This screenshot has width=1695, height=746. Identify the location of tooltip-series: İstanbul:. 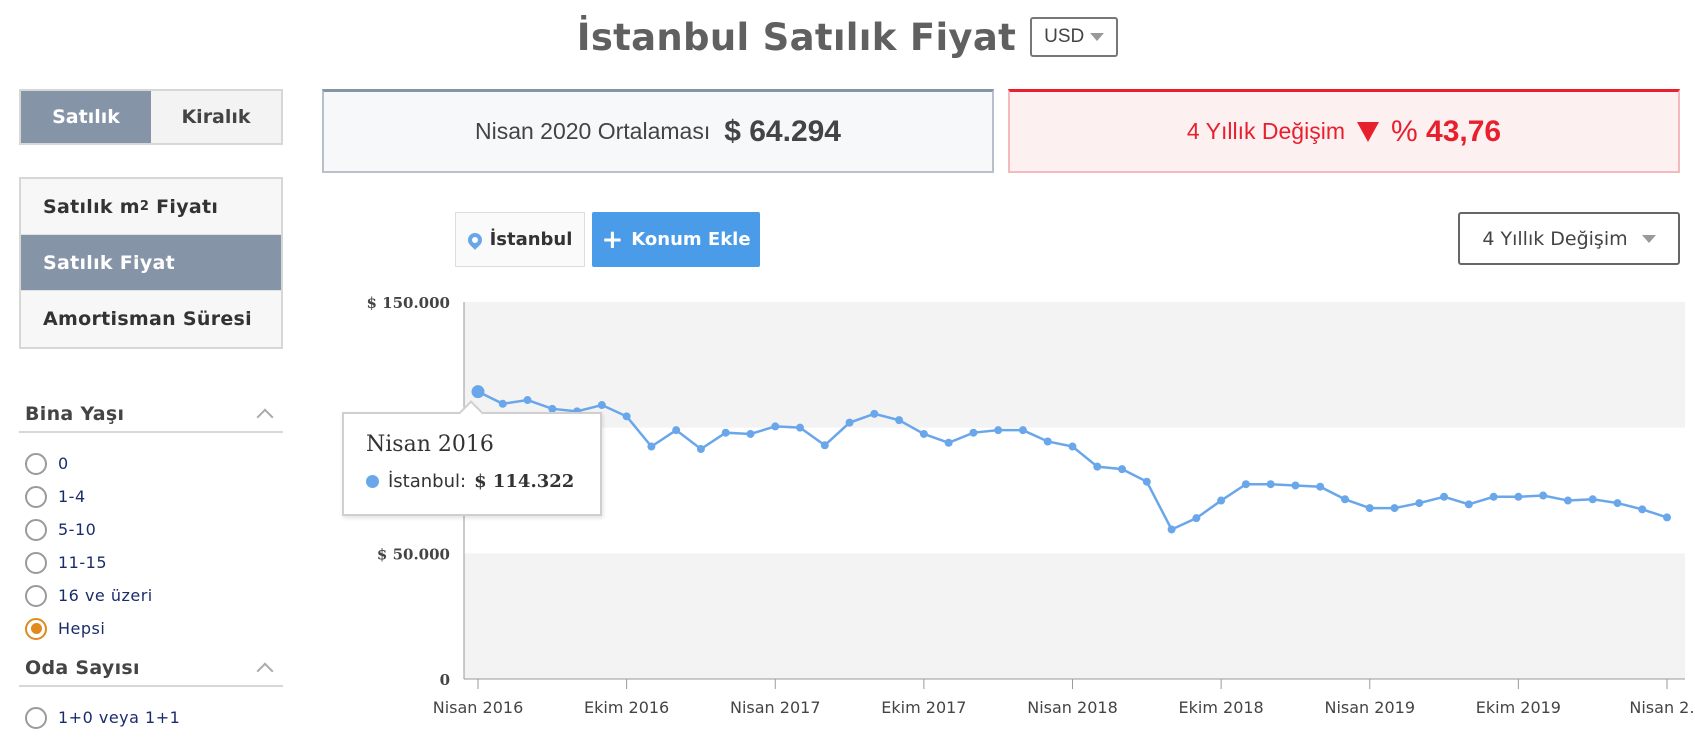
(427, 481).